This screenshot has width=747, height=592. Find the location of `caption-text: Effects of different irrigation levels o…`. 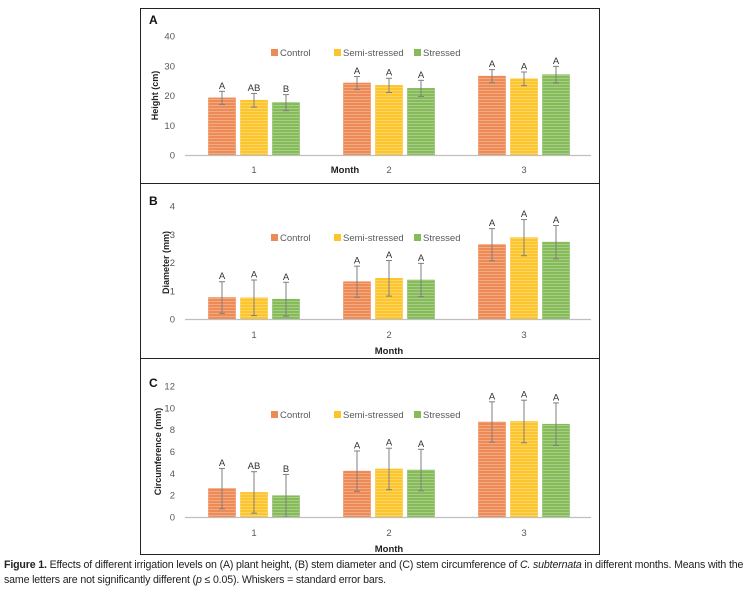

caption-text: Effects of different irrigation levels o… is located at coordinates (283, 565).